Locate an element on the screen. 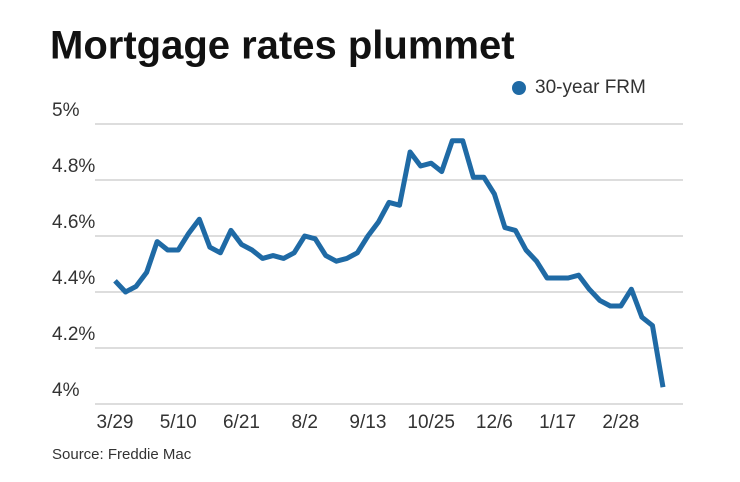 Image resolution: width=740 pixels, height=482 pixels. x-tick-label: 2/28 is located at coordinates (620, 422).